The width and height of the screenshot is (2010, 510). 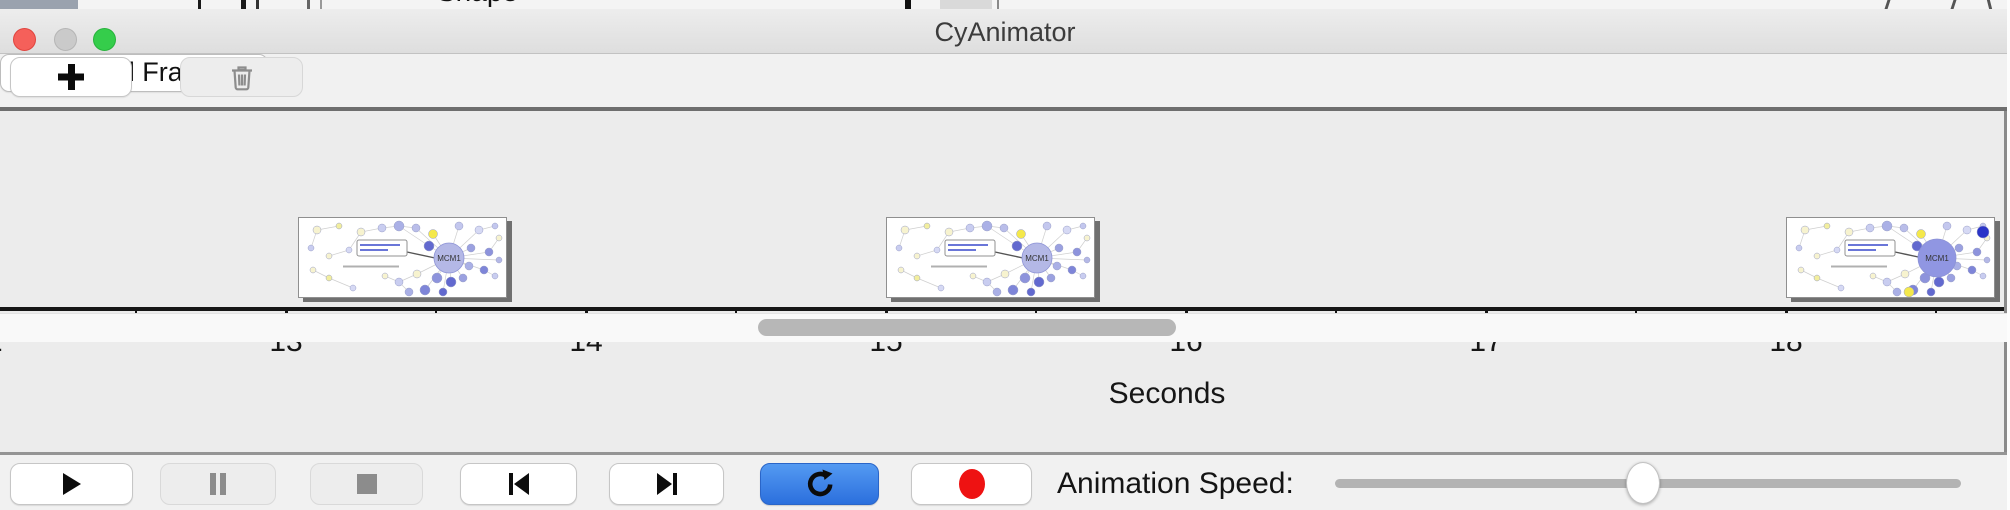 I want to click on play-icon, so click(x=72, y=484).